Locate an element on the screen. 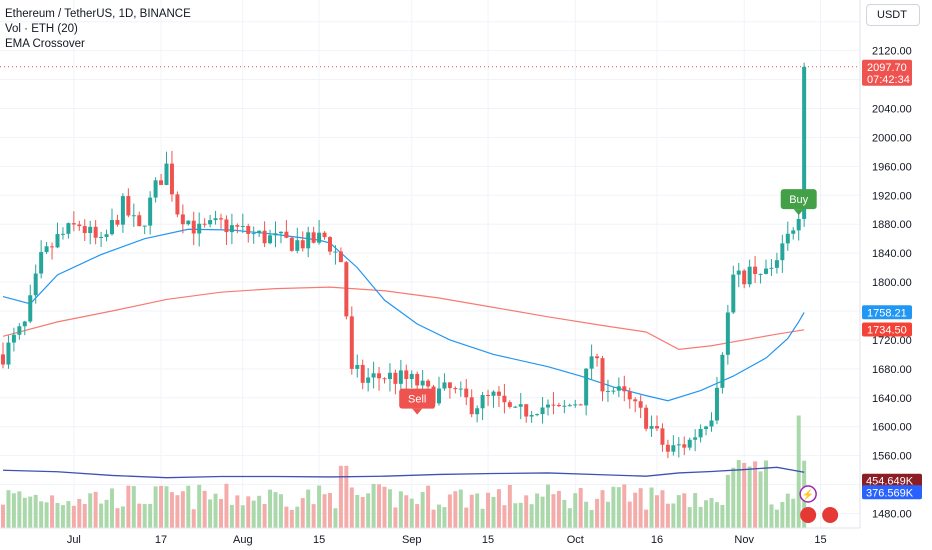  sell-signal: Sell is located at coordinates (417, 401).